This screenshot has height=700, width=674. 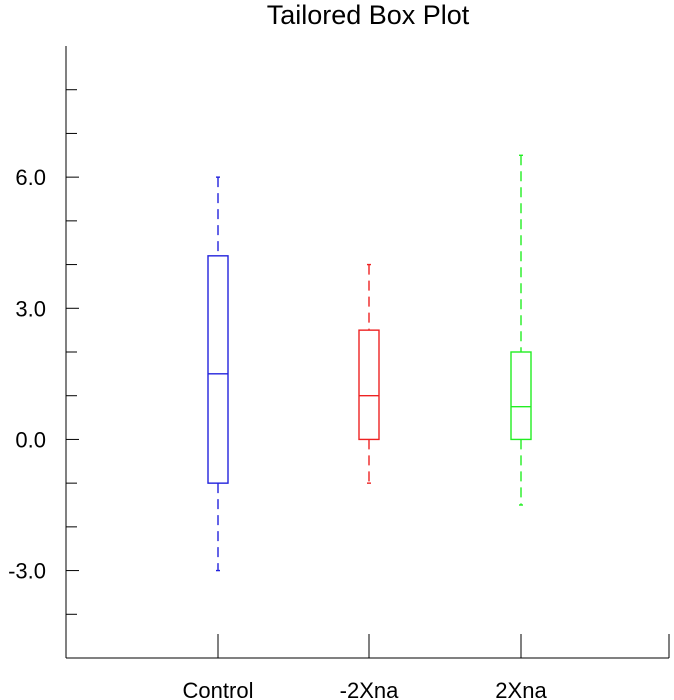 I want to click on box-control, so click(x=218, y=374).